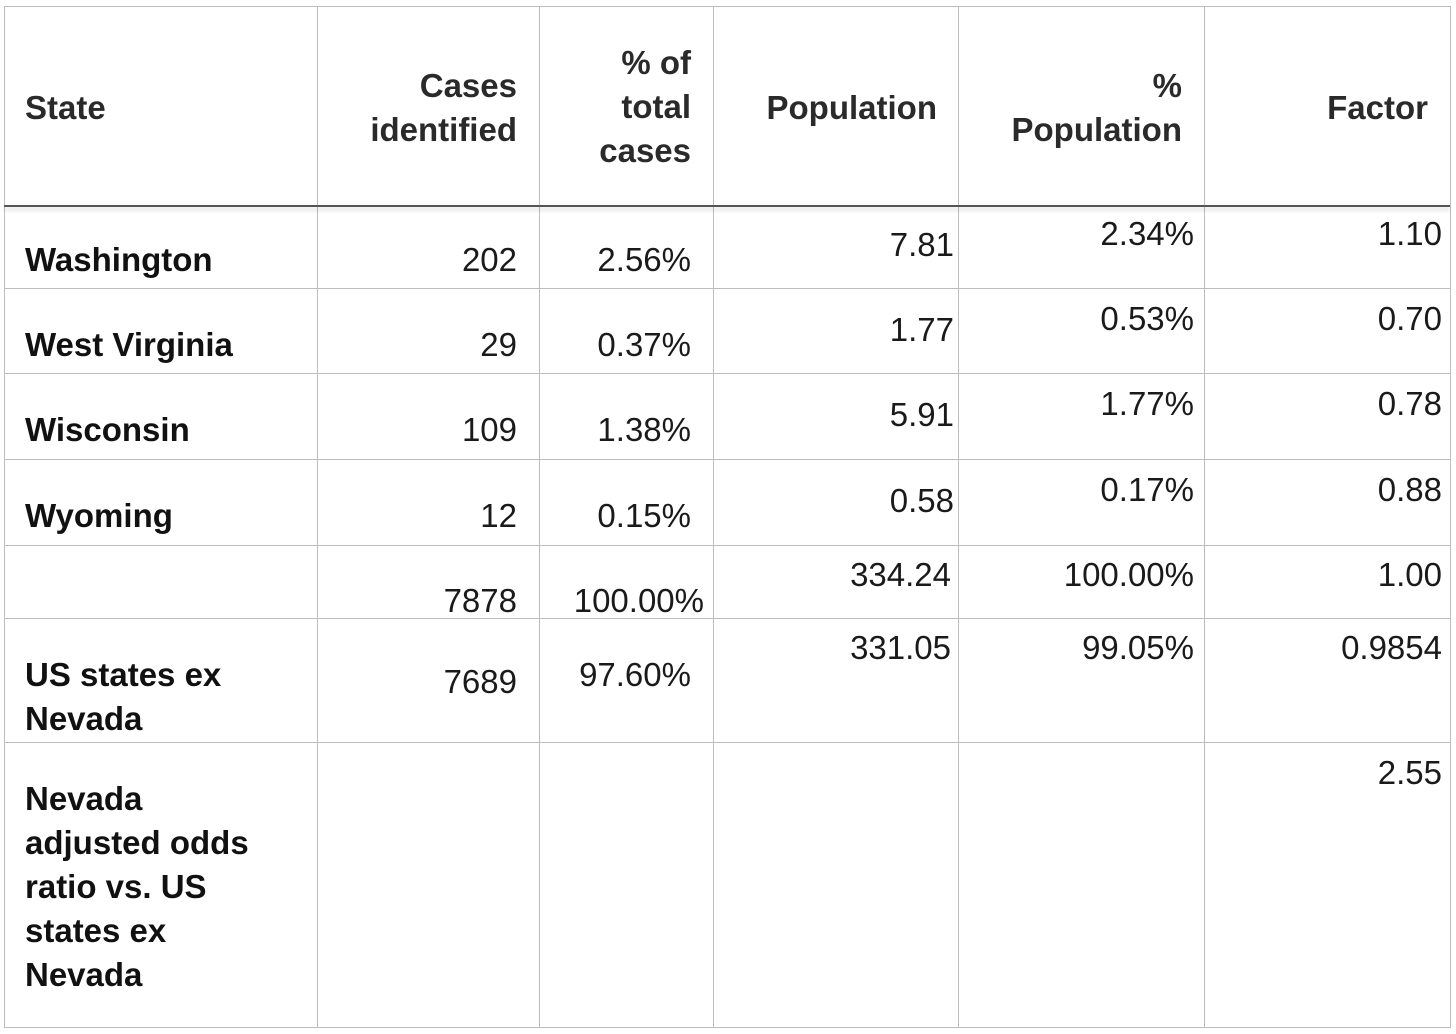 This screenshot has height=1034, width=1456. I want to click on header-divider, so click(727, 206).